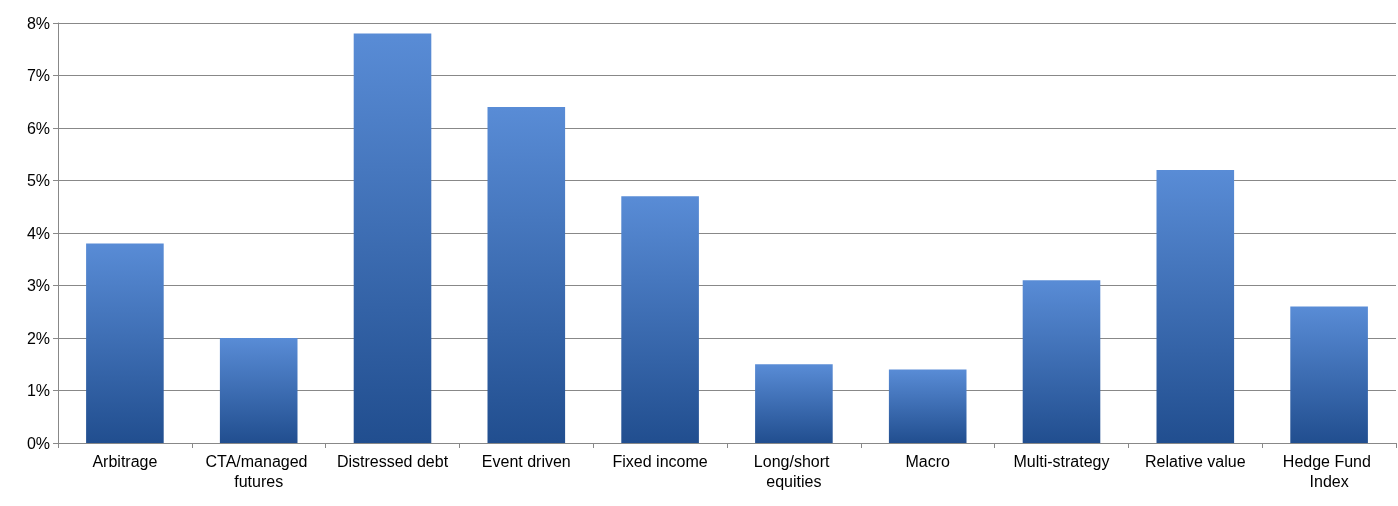  What do you see at coordinates (38, 443) in the screenshot?
I see `y-tick-label: 0%` at bounding box center [38, 443].